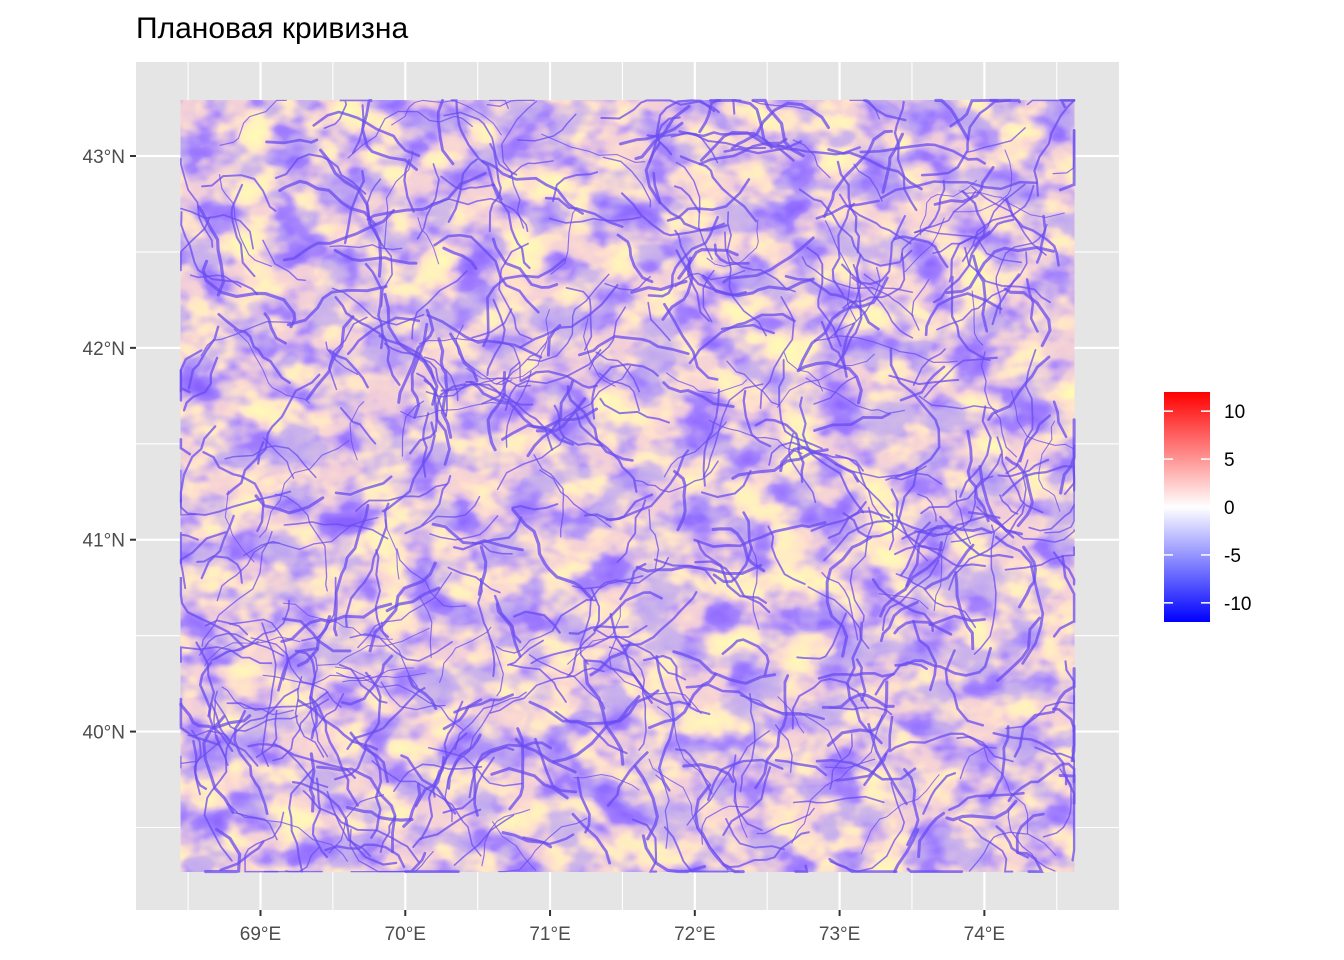 This screenshot has height=960, width=1344. Describe the element at coordinates (1234, 412) in the screenshot. I see `legend-label: 10` at that location.